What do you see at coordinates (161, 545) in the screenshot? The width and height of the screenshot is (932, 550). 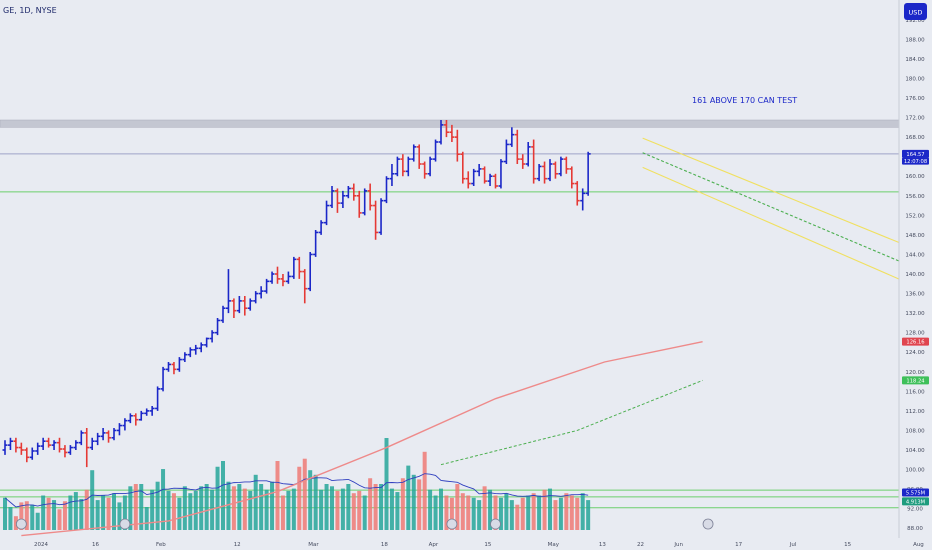 I see `time-tick-label: Feb` at bounding box center [161, 545].